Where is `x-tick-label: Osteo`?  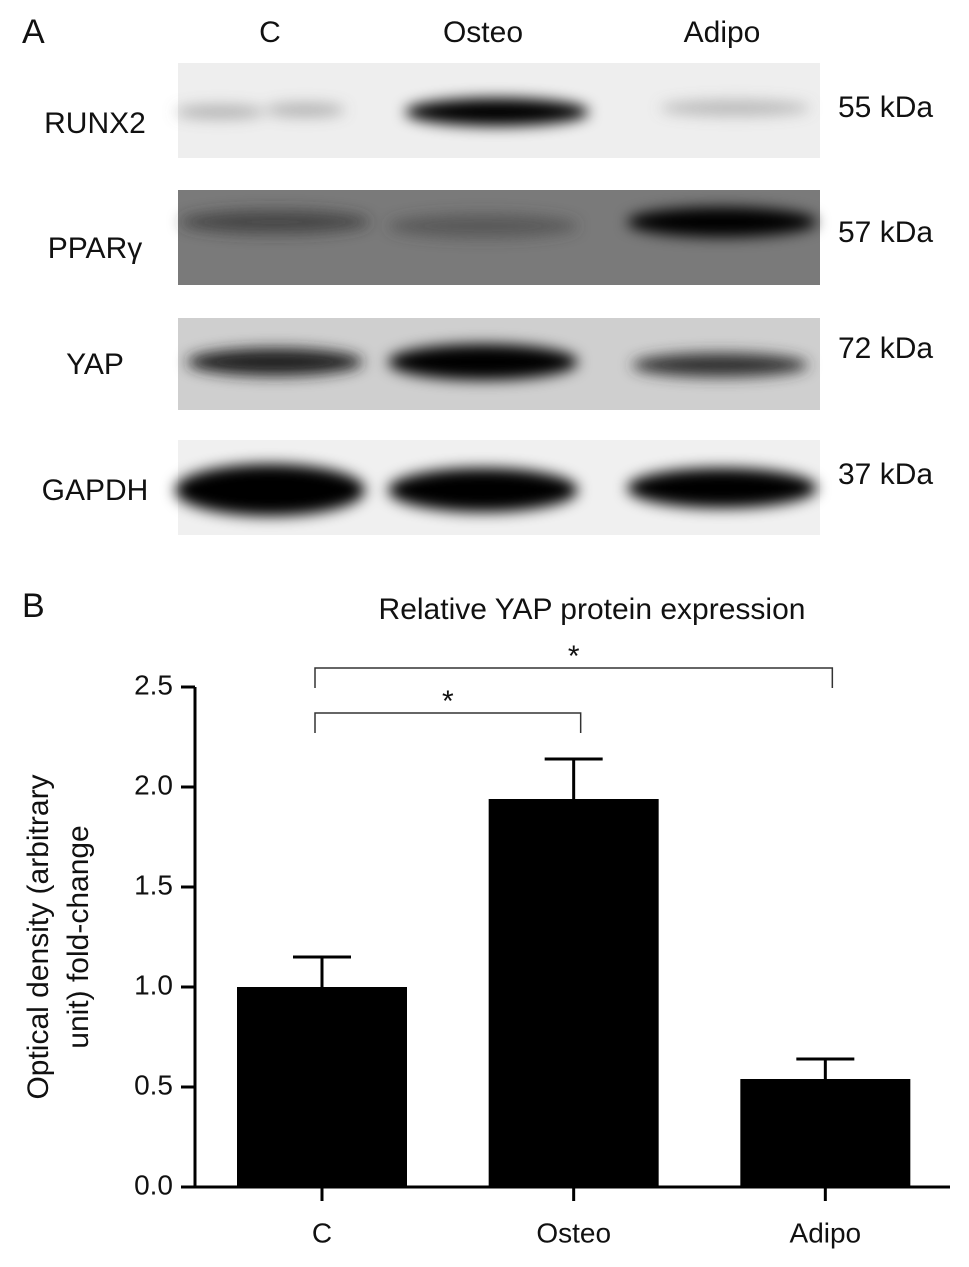 x-tick-label: Osteo is located at coordinates (573, 1232).